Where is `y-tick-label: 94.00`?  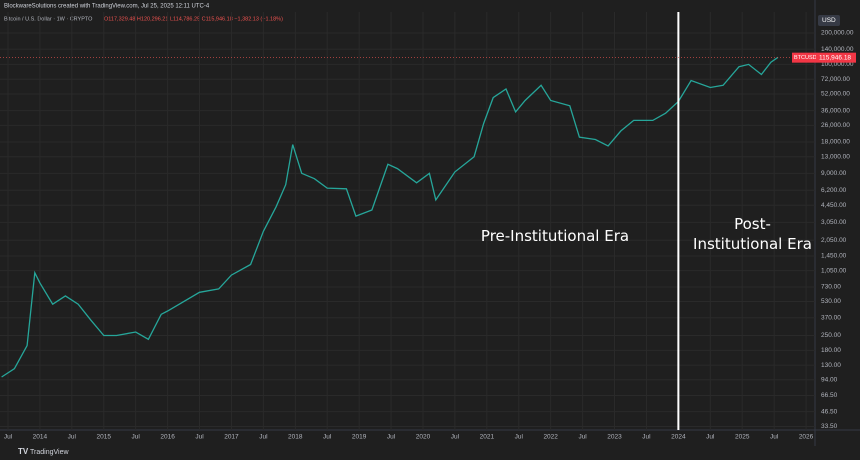
y-tick-label: 94.00 is located at coordinates (829, 380).